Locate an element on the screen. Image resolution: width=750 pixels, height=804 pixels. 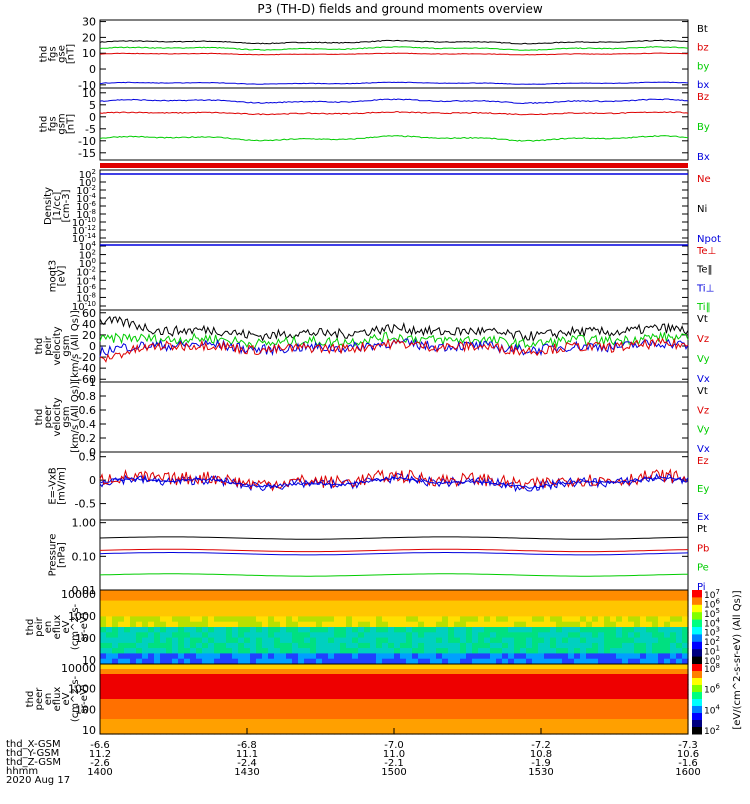
ylabel-temperature: moqt3 is located at coordinates (53, 276).